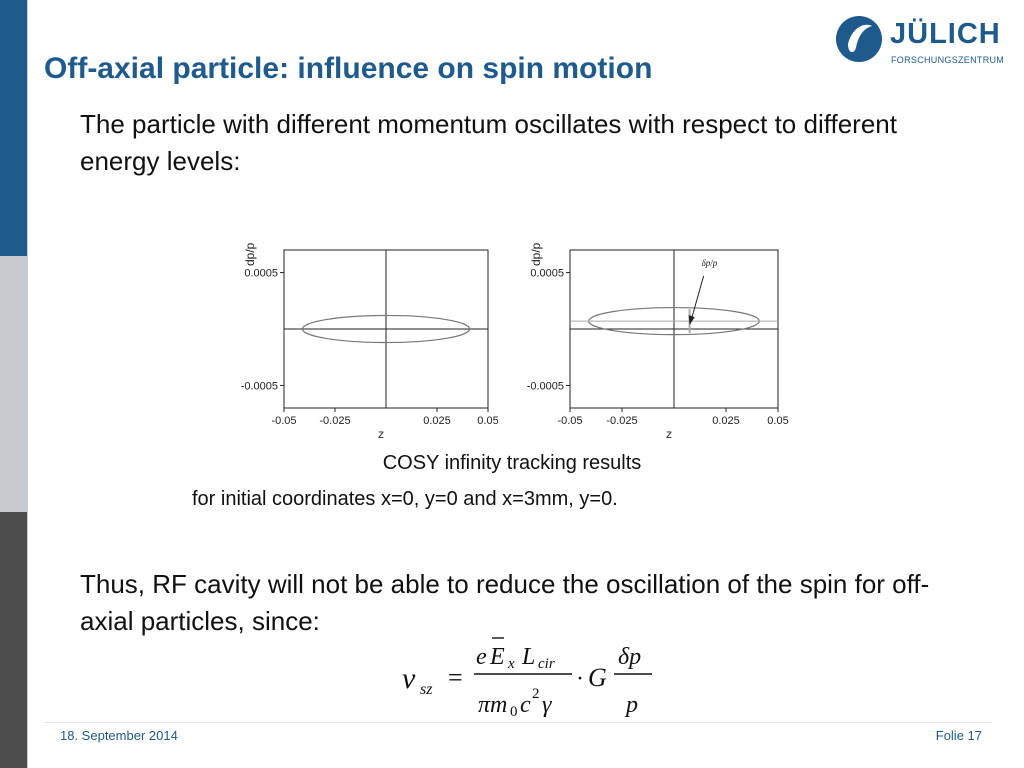  What do you see at coordinates (597, 677) in the screenshot?
I see `formula-G: G` at bounding box center [597, 677].